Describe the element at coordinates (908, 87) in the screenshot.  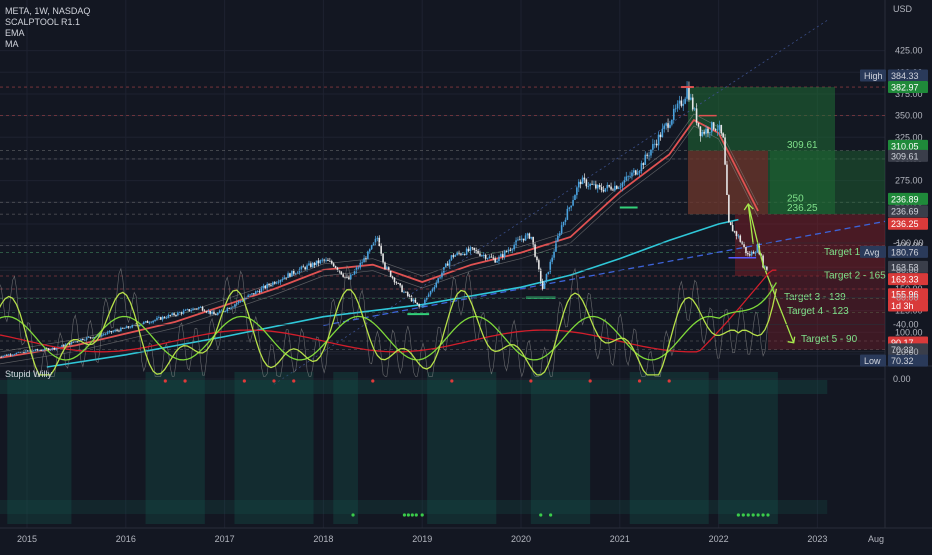
I see `badge-382: 382.97` at that location.